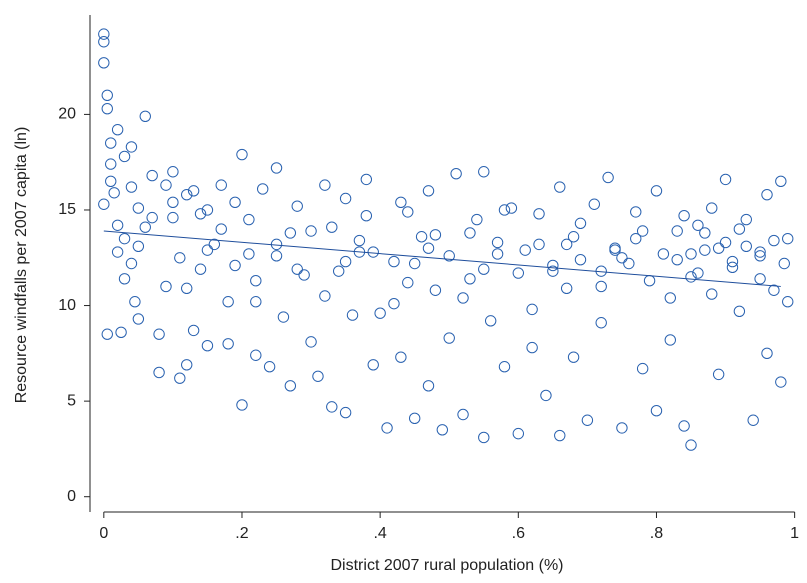 Image resolution: width=807 pixels, height=583 pixels. Describe the element at coordinates (71, 400) in the screenshot. I see `y-tick-label: 5` at that location.